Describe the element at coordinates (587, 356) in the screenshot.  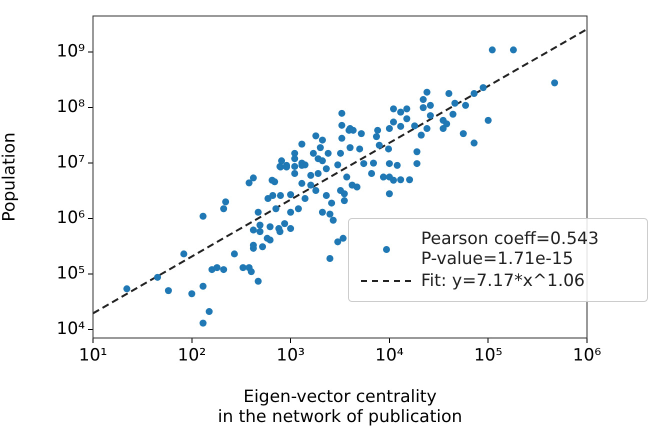
I see `x-tick-label: 10⁶` at that location.